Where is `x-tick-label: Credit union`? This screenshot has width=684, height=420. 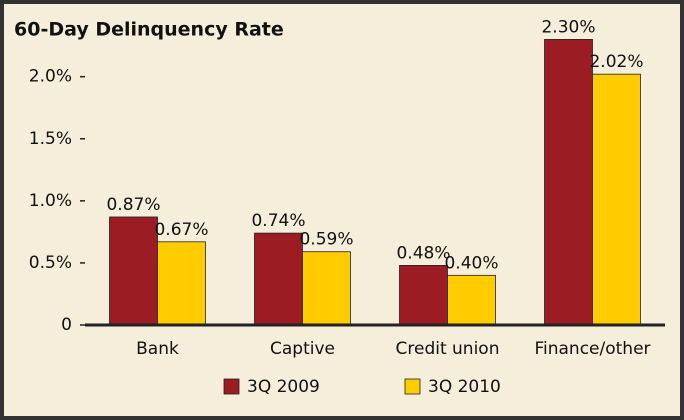
x-tick-label: Credit union is located at coordinates (448, 349).